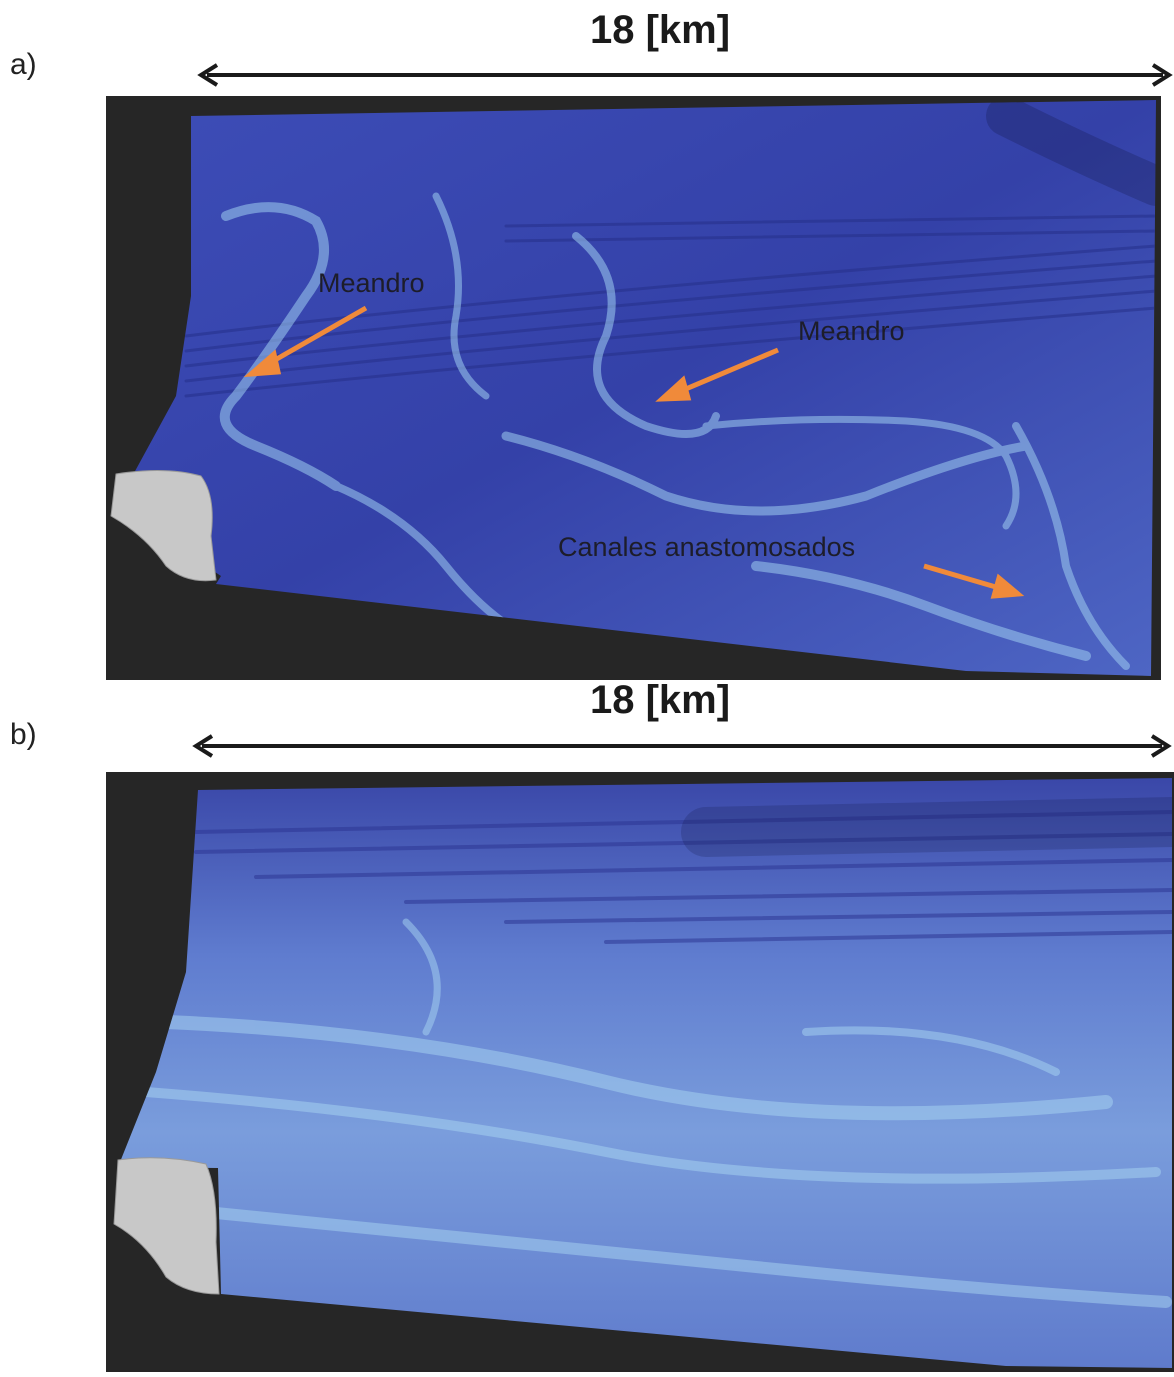 The image size is (1174, 1377). What do you see at coordinates (707, 547) in the screenshot?
I see `panel-a-annotation-canales: Canales anastomosados` at bounding box center [707, 547].